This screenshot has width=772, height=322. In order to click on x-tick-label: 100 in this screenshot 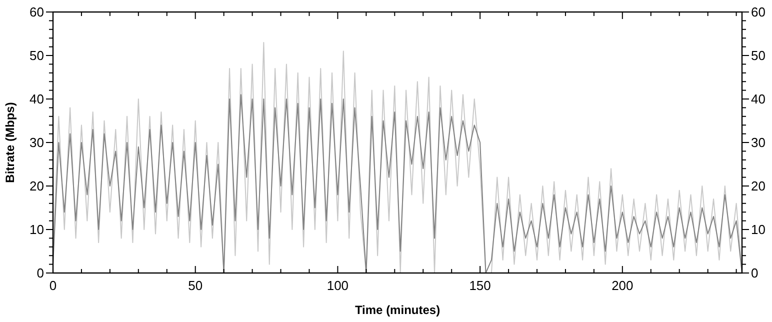, I will do `click(337, 285)`.